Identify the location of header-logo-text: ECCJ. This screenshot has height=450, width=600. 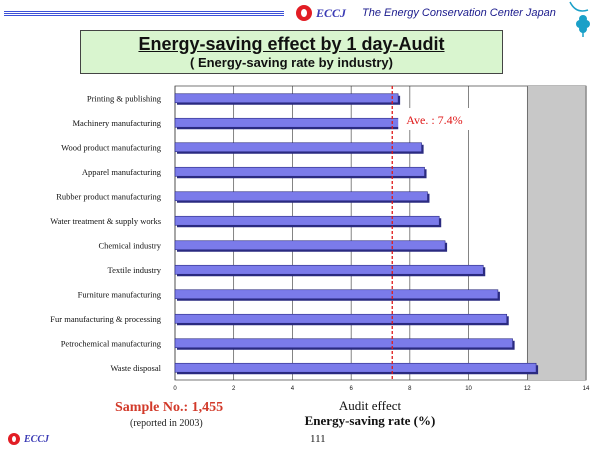
(331, 13).